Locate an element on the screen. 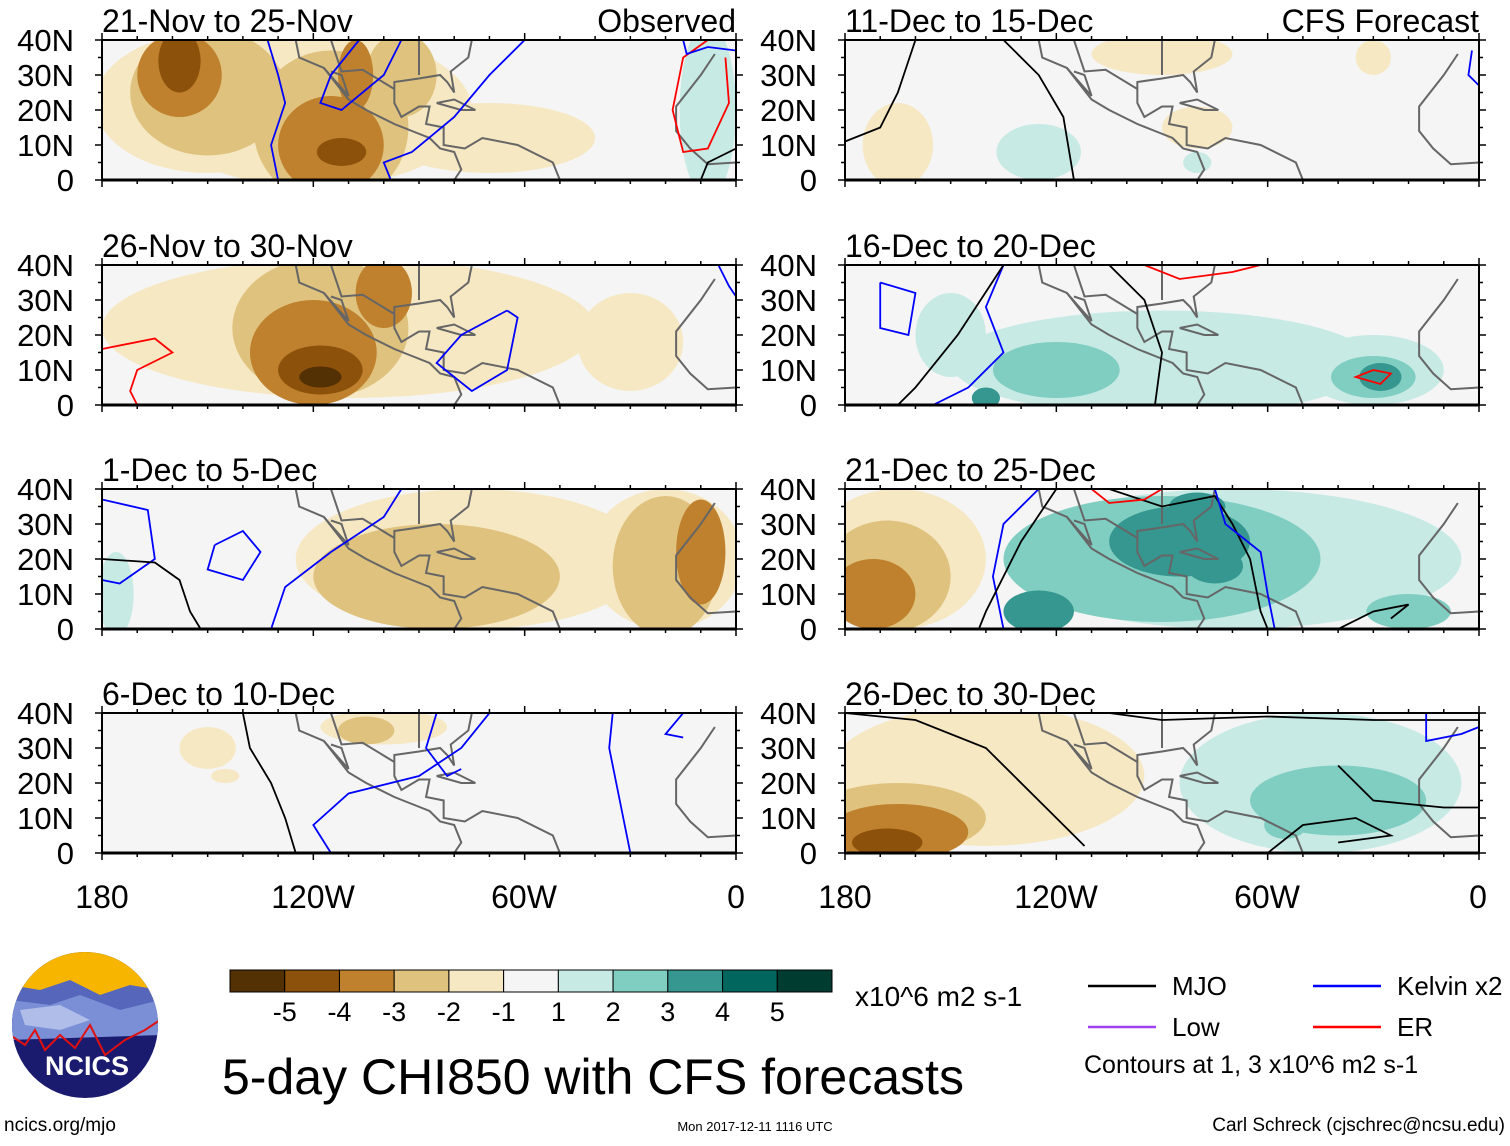 Image resolution: width=1510 pixels, height=1146 pixels. lon-axis-right: 180 120W 60W 0 is located at coordinates (1152, 897).